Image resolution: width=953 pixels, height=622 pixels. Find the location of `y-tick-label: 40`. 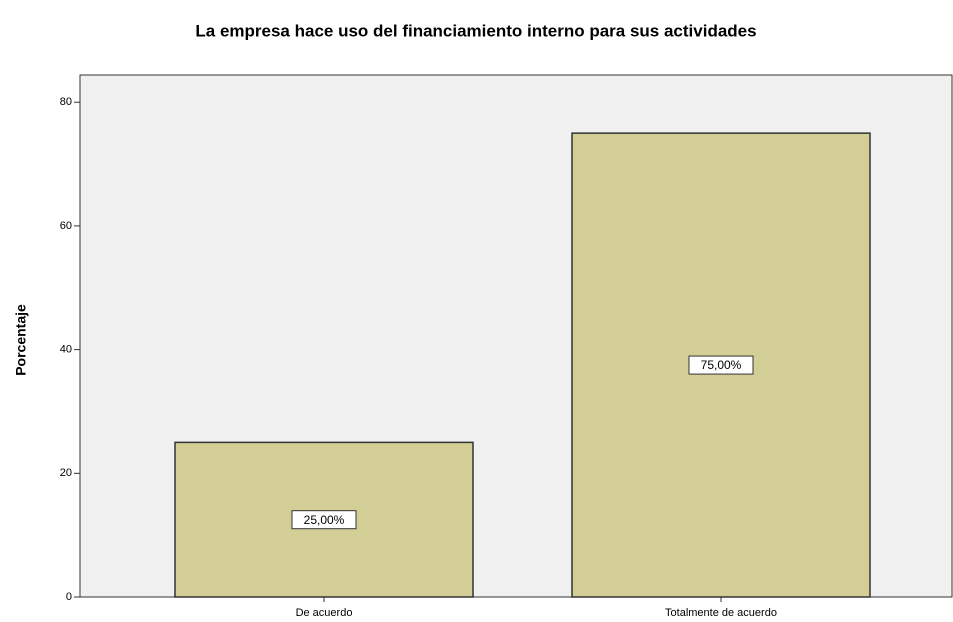

y-tick-label: 40 is located at coordinates (66, 350).